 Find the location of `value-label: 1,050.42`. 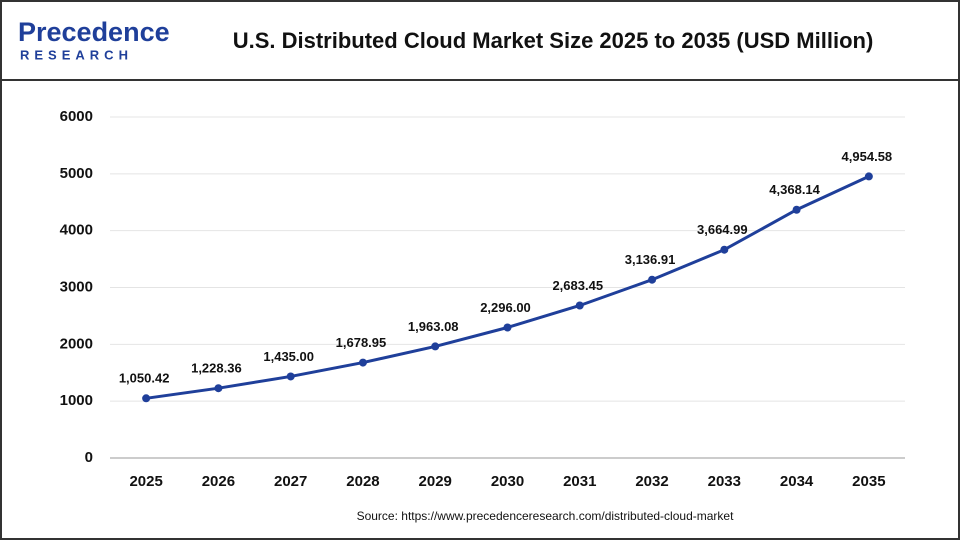

value-label: 1,050.42 is located at coordinates (144, 378).